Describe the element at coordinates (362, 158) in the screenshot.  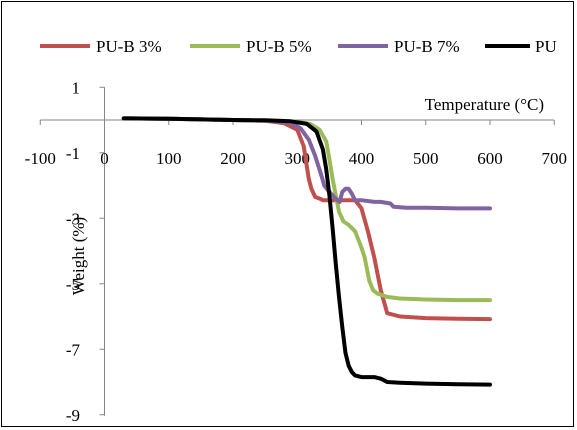
I see `x-tick-label: 400` at that location.